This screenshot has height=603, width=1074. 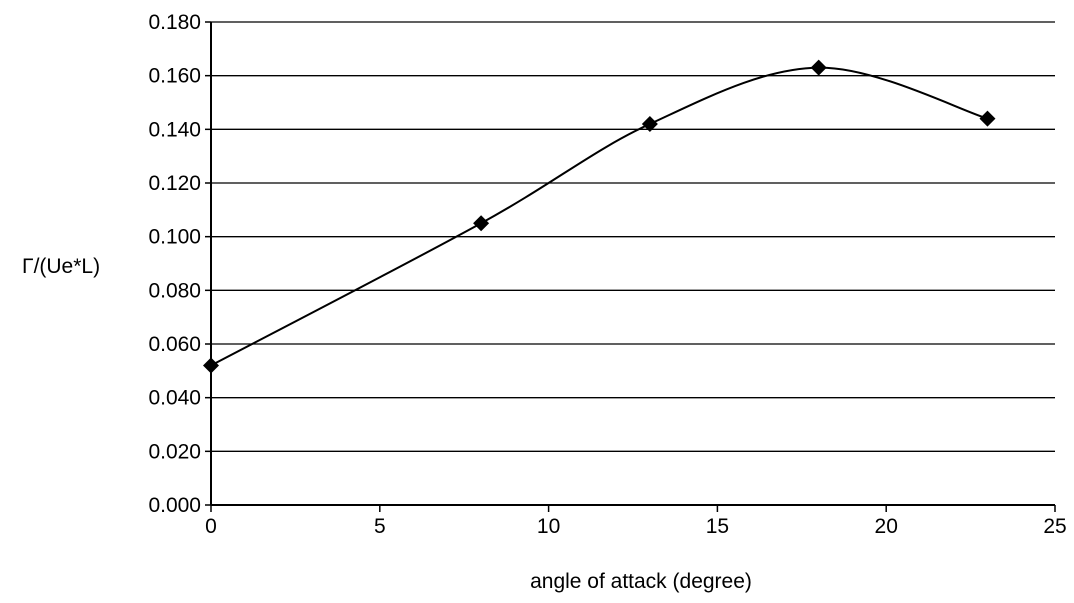 What do you see at coordinates (174, 237) in the screenshot?
I see `y-tick-label: 0.100` at bounding box center [174, 237].